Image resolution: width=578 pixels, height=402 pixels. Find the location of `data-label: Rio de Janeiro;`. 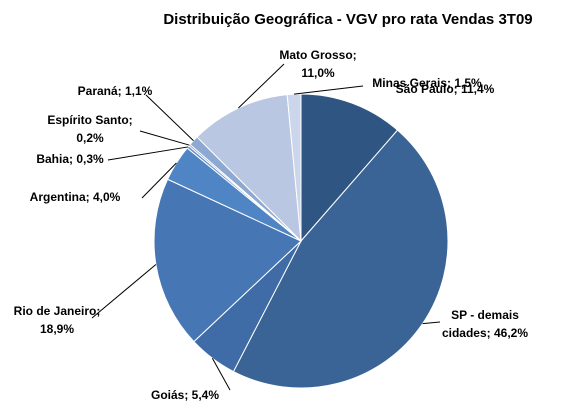

data-label: Rio de Janeiro; is located at coordinates (57, 311).